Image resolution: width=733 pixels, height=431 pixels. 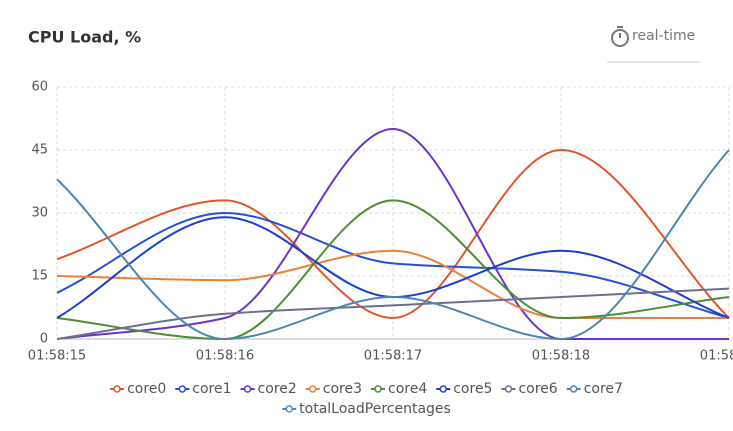 What do you see at coordinates (366, 389) in the screenshot?
I see `legend-row: core0 core1 core2 core3 core4 core5 core6 core7` at bounding box center [366, 389].